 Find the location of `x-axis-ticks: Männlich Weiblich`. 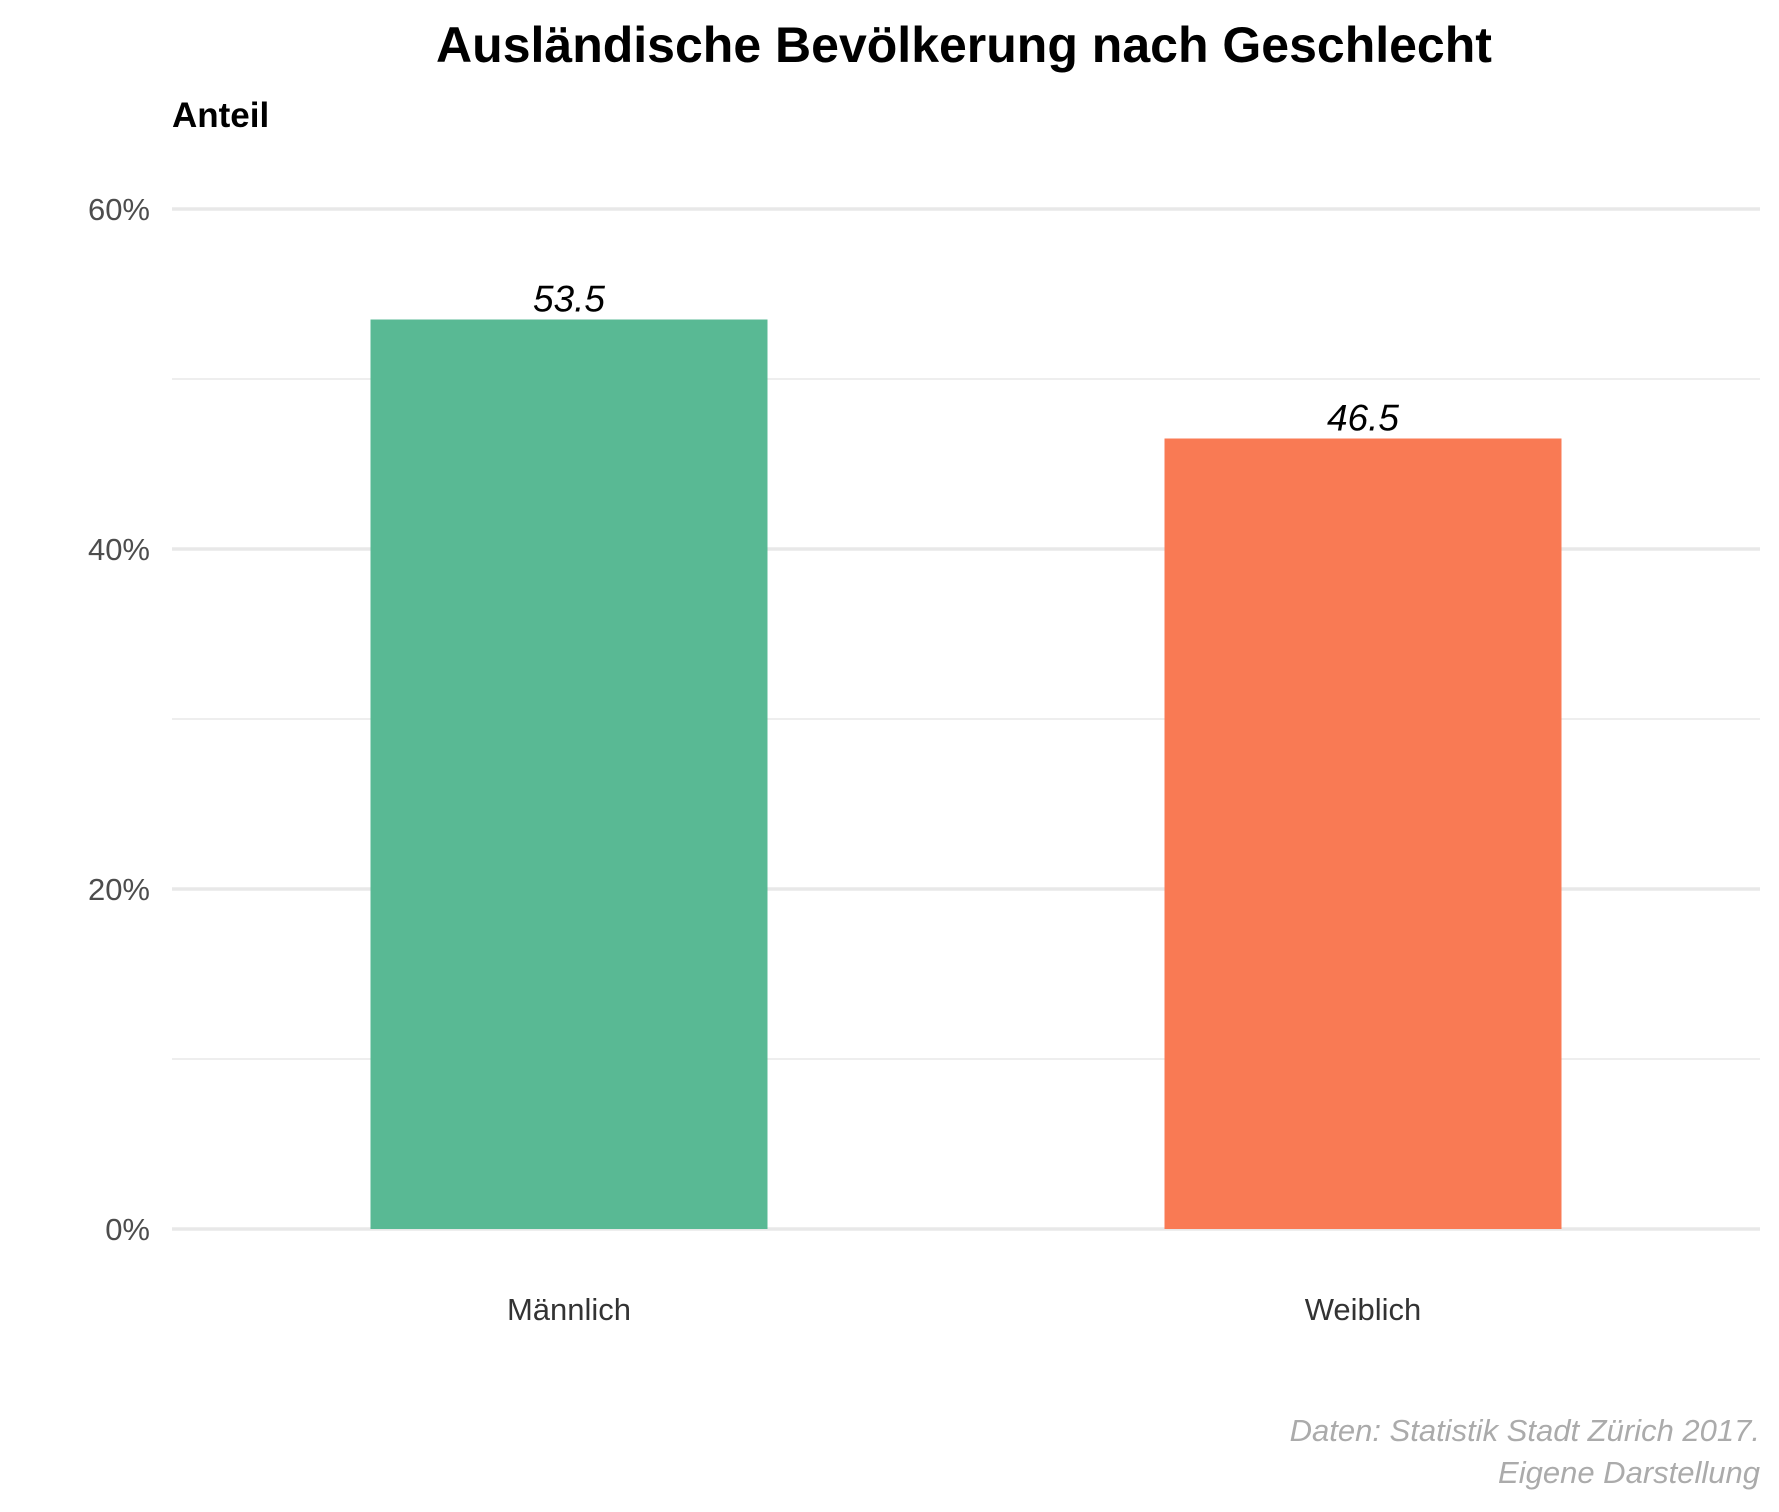

x-axis-ticks: Männlich Weiblich is located at coordinates (964, 1309).